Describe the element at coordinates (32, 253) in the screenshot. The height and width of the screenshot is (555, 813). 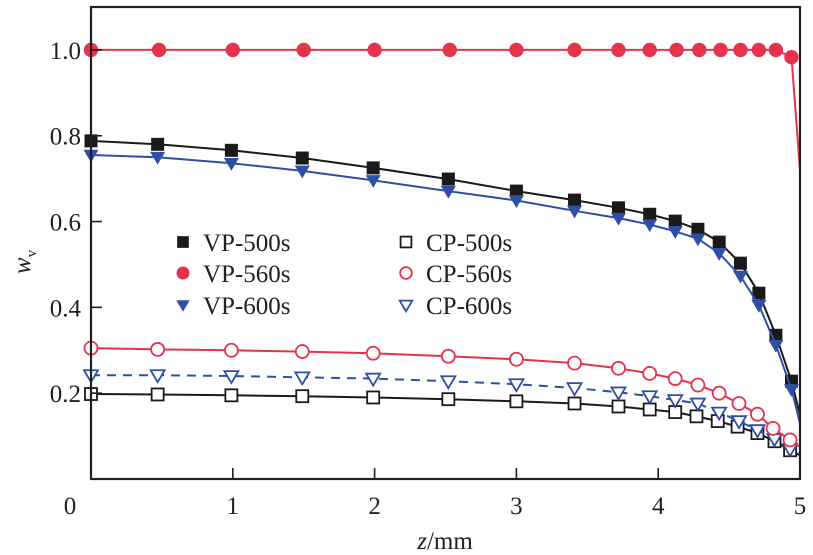
I see `y-axis-title-sub: v` at that location.